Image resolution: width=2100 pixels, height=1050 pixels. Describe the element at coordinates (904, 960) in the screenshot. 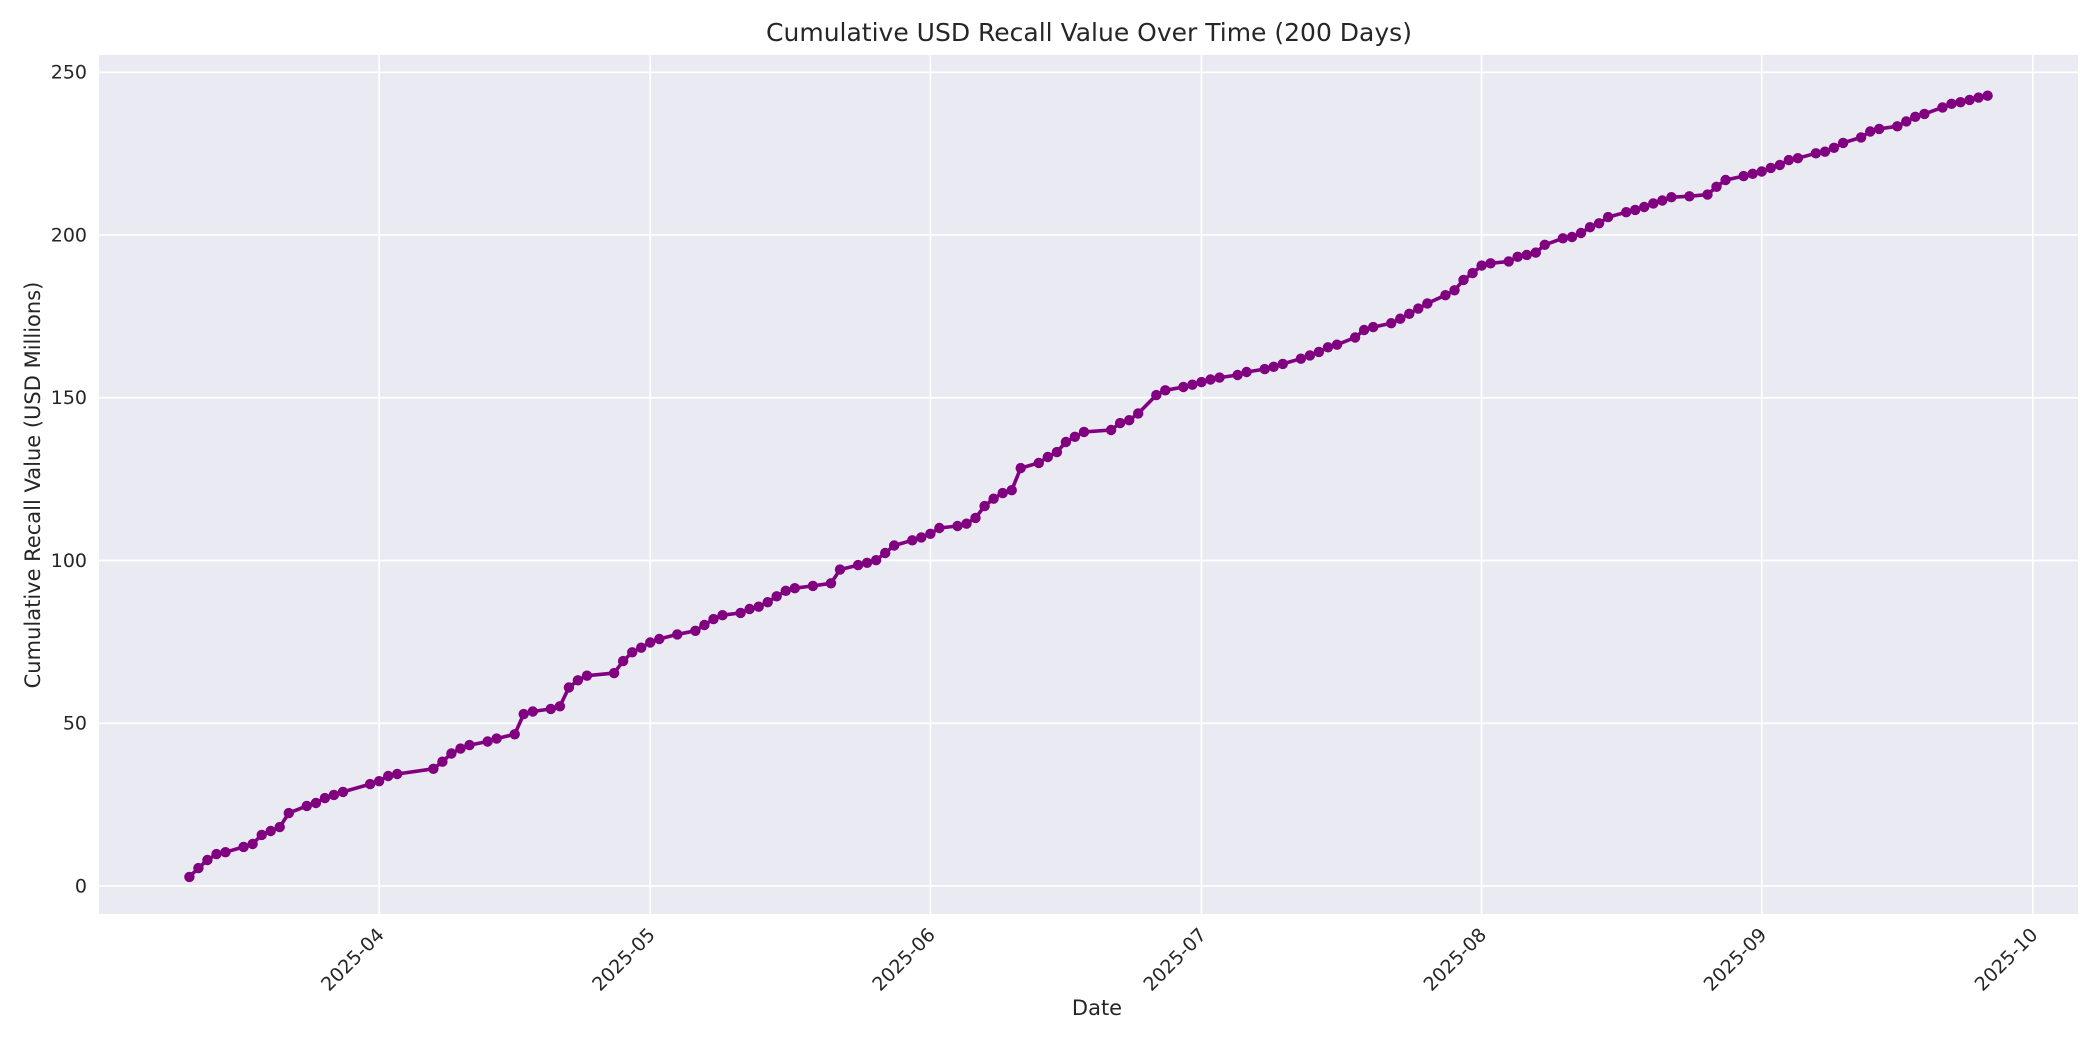

I see `x-tick-label: 2025-06` at that location.